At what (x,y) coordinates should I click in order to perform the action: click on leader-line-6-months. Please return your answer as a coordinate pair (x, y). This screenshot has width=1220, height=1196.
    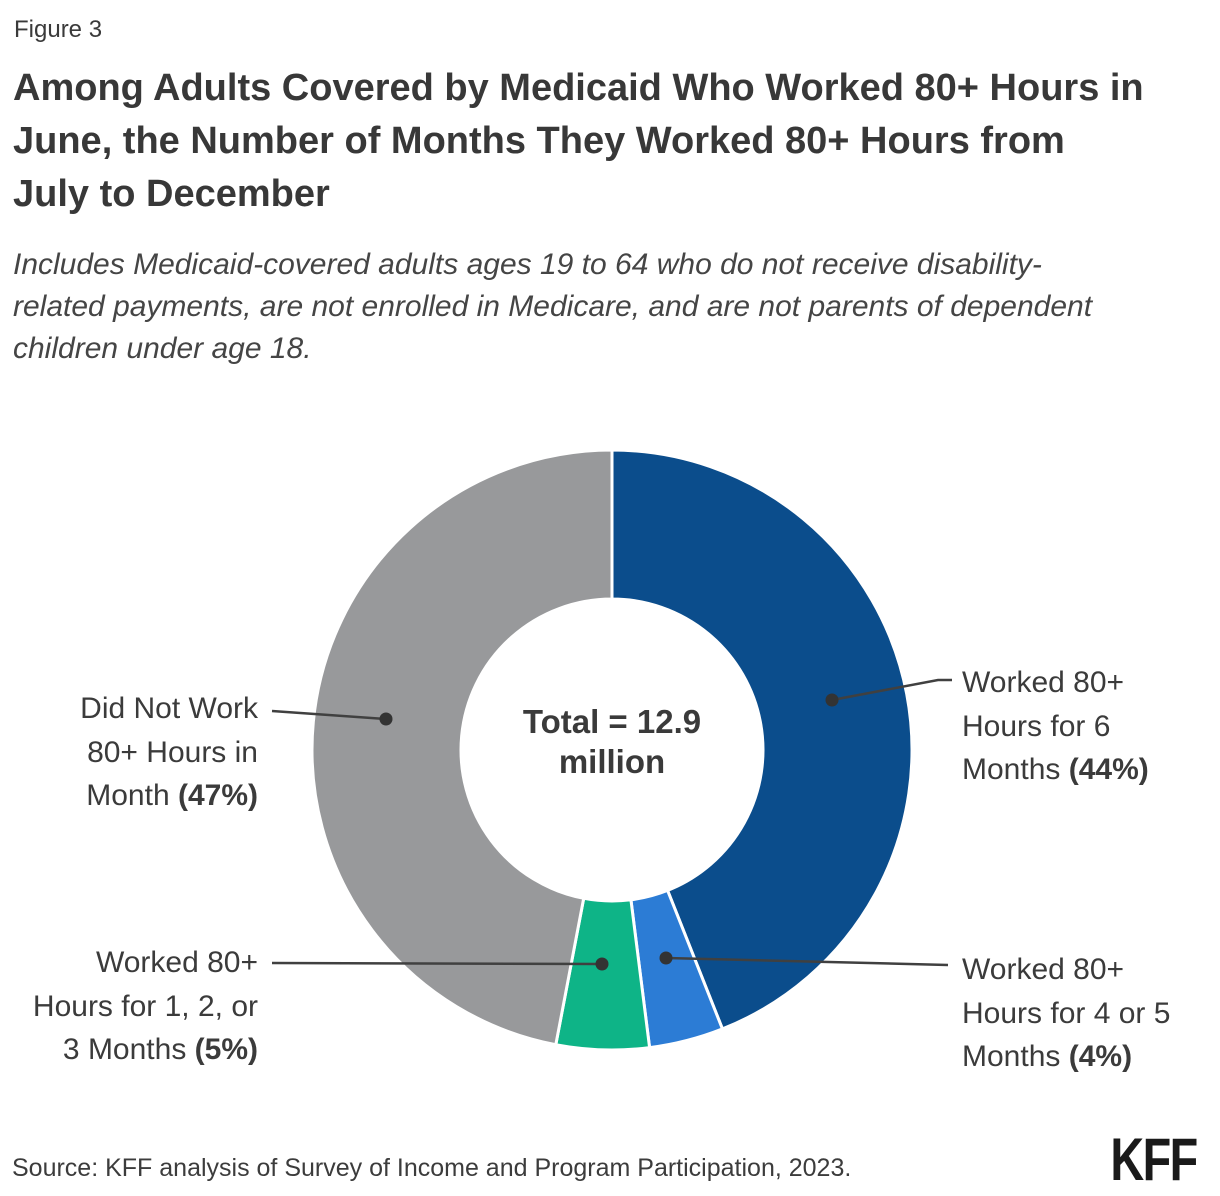
    Looking at the image, I should click on (891, 690).